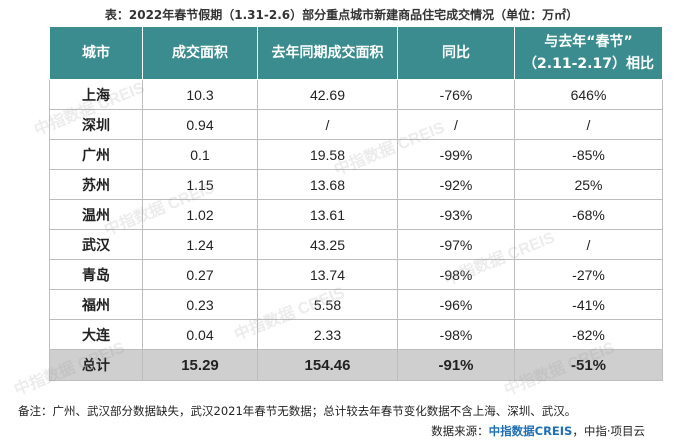 The image size is (683, 446). I want to click on cell-last-year-area: 43.25, so click(327, 244).